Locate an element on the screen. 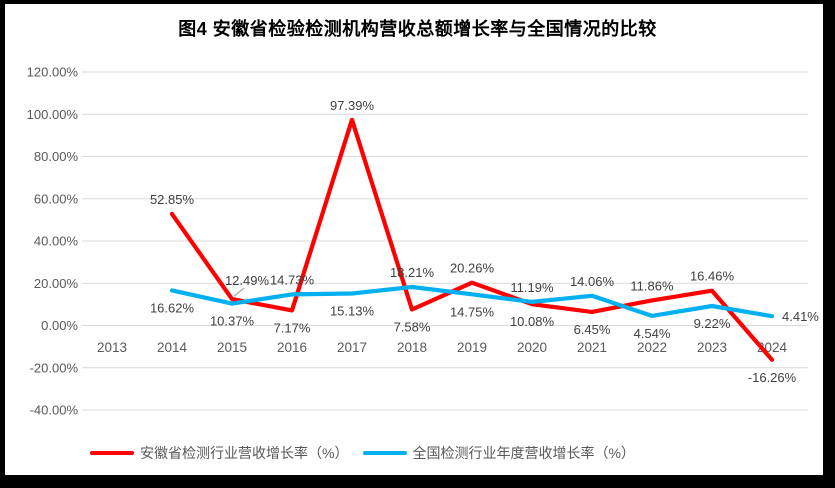 This screenshot has width=835, height=488. chart-legend: 安徽省检测行业营收增长率（%） 全国检测行业年度营收增长率（%） is located at coordinates (417, 453).